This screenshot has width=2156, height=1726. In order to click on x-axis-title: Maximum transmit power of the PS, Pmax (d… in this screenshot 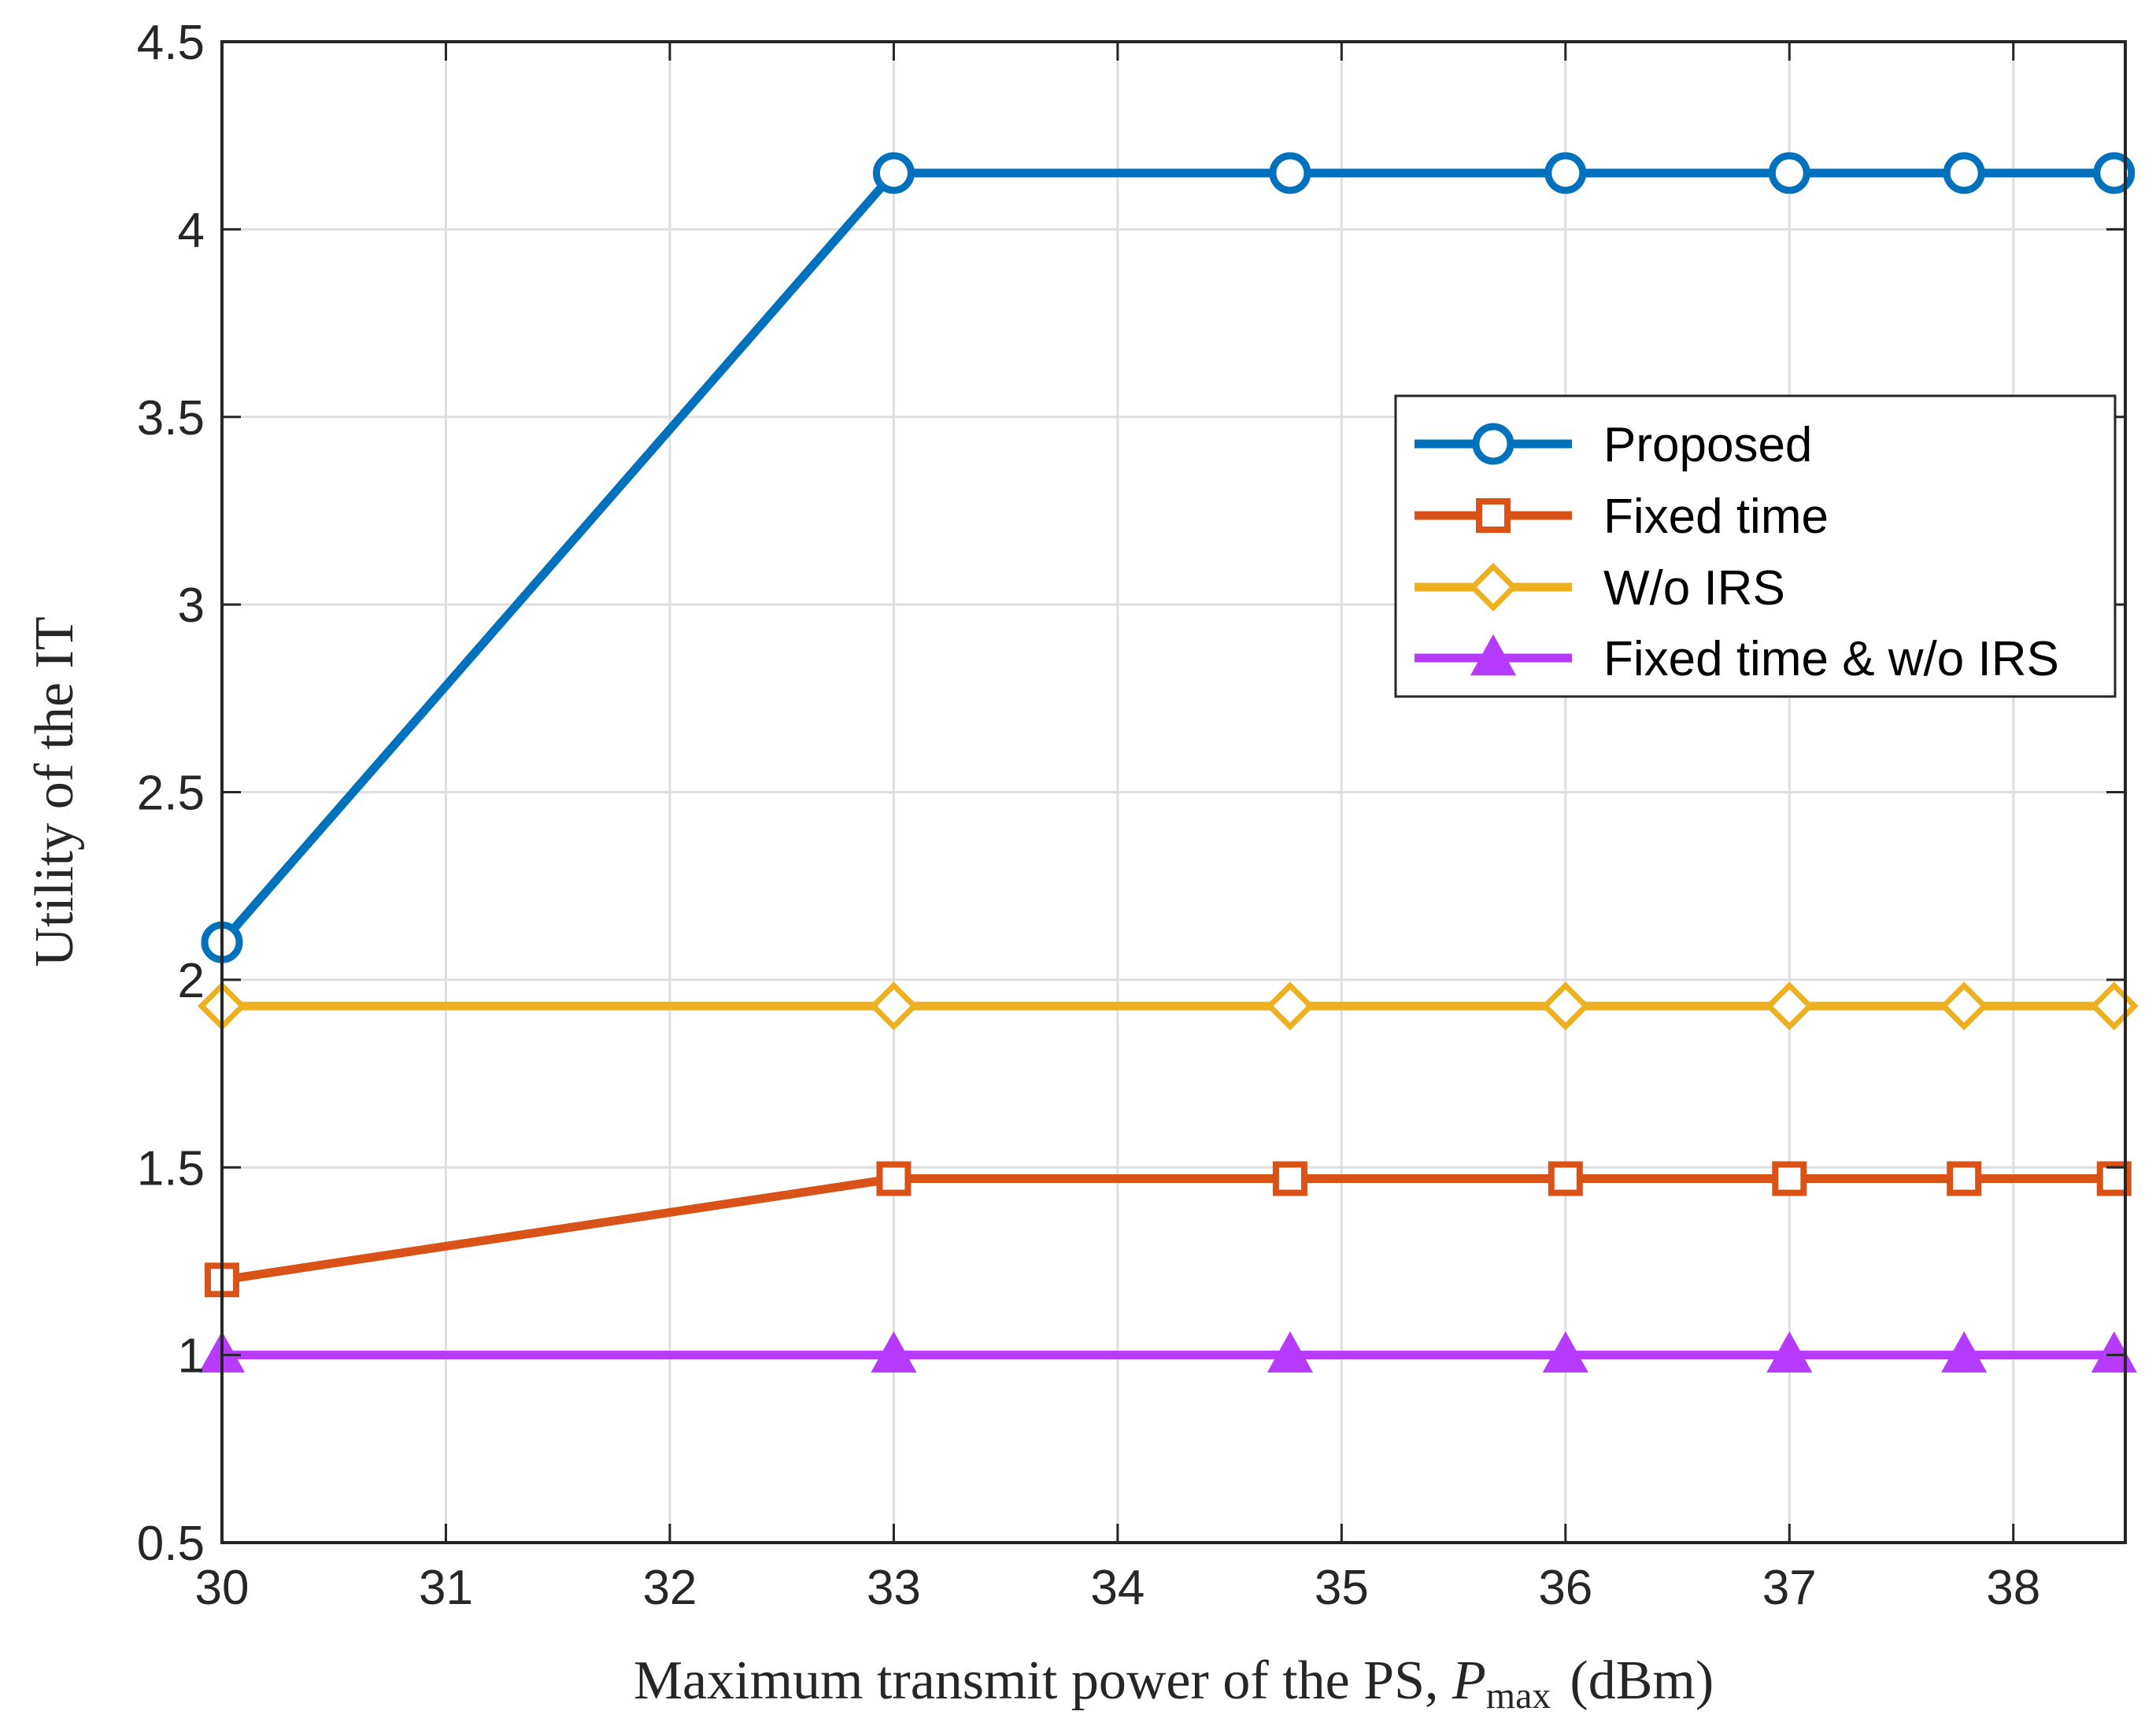, I will do `click(1174, 1683)`.